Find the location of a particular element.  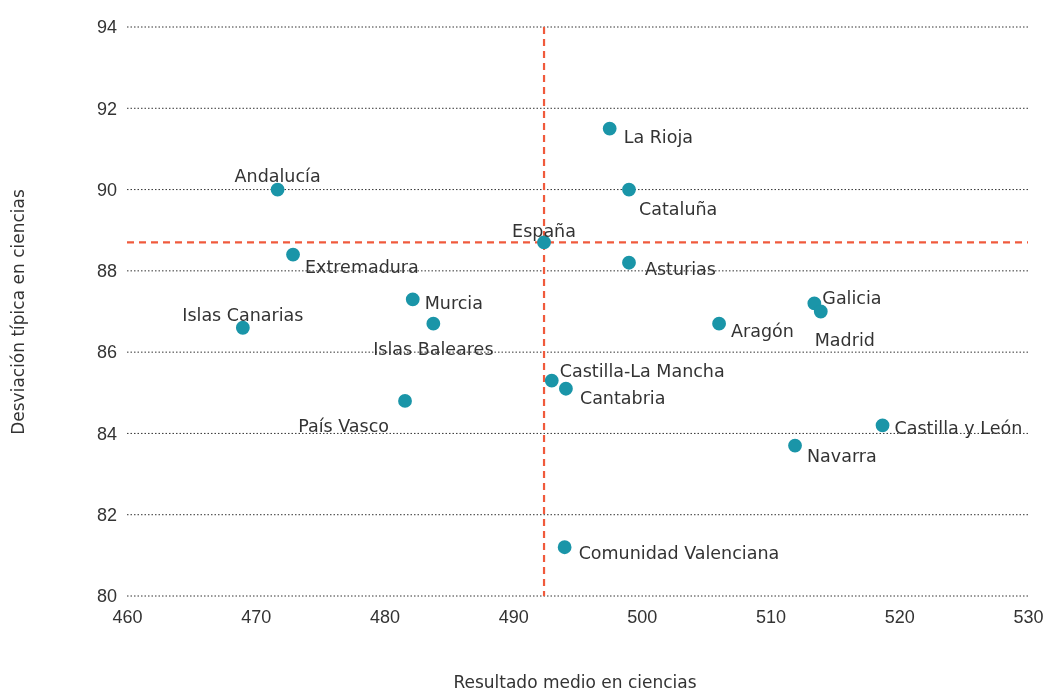

annotation: Navarra is located at coordinates (842, 455).